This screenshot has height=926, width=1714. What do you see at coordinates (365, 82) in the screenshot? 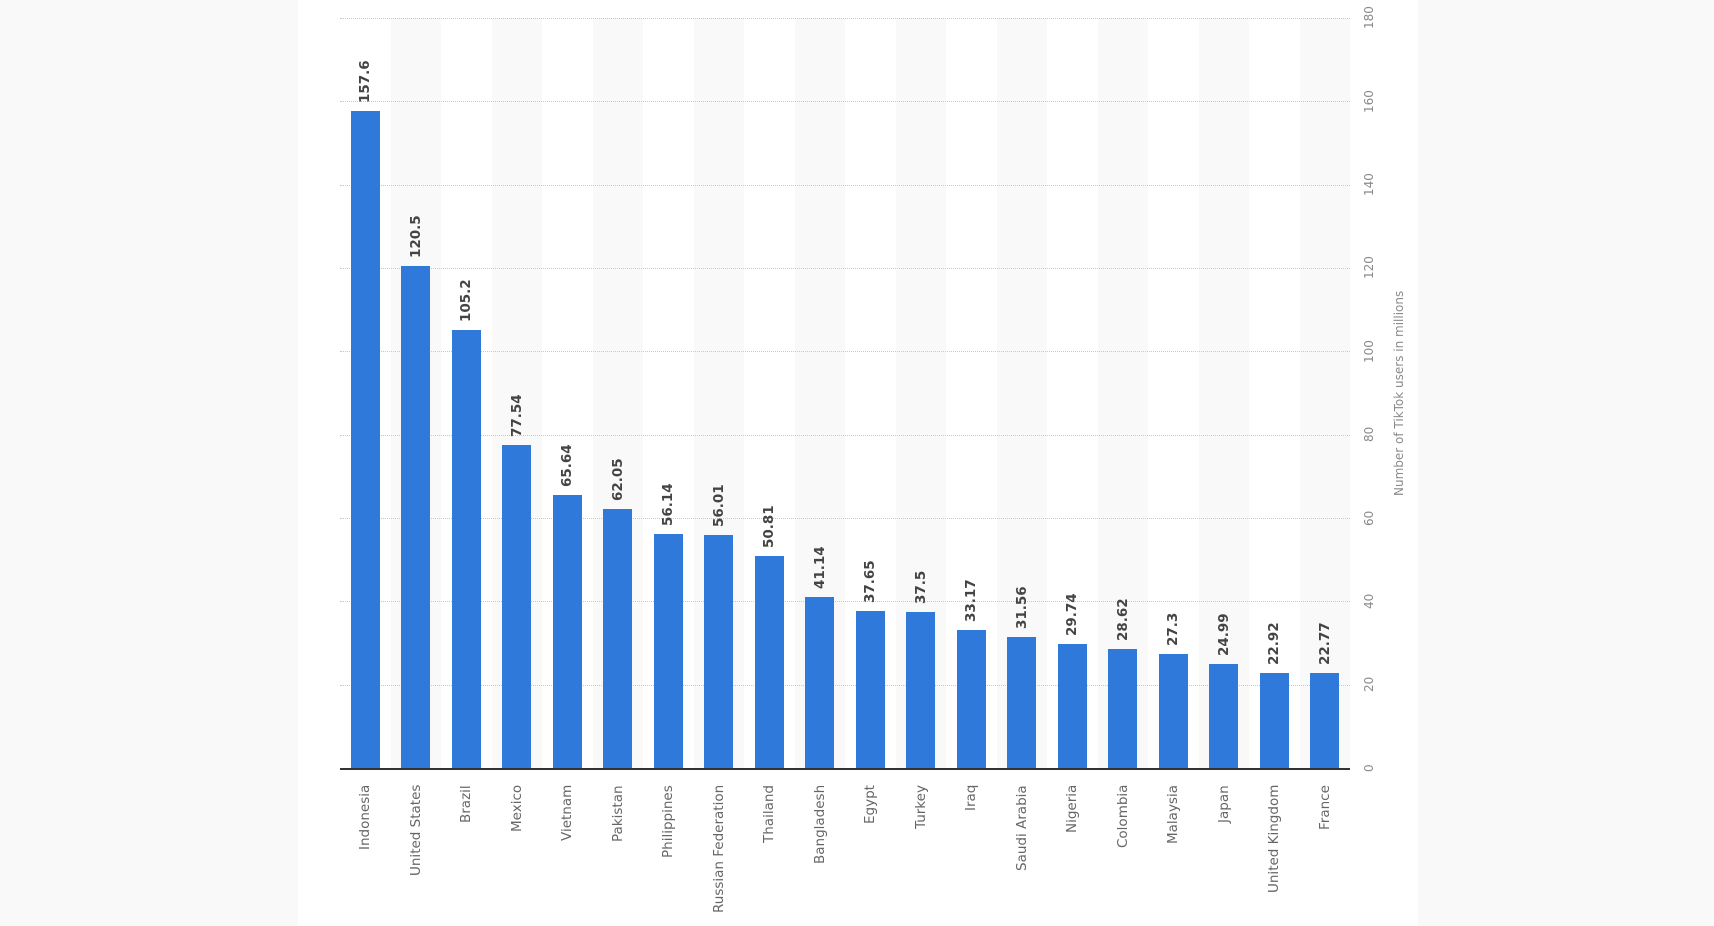
I see `bar-value-label: 157.6` at bounding box center [365, 82].